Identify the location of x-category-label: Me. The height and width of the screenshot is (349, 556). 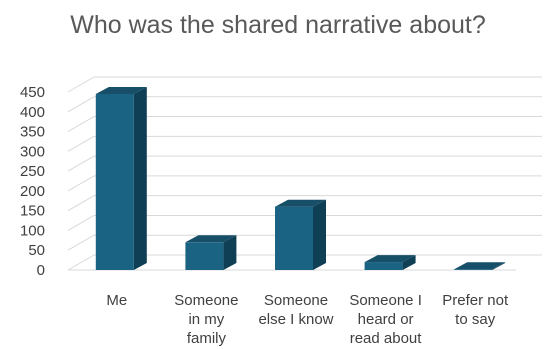
(116, 300).